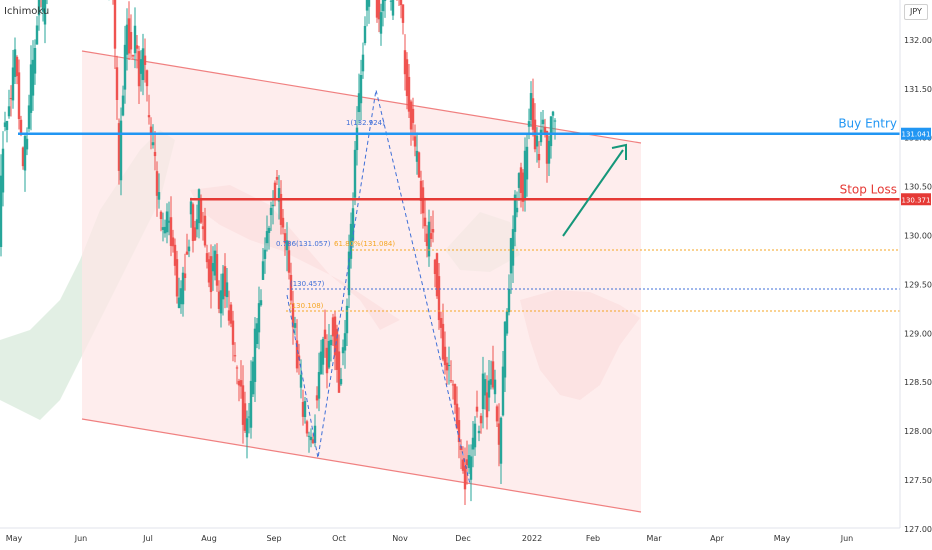 The width and height of the screenshot is (932, 550). Describe the element at coordinates (532, 538) in the screenshot. I see `x-tick-label: 2022` at that location.